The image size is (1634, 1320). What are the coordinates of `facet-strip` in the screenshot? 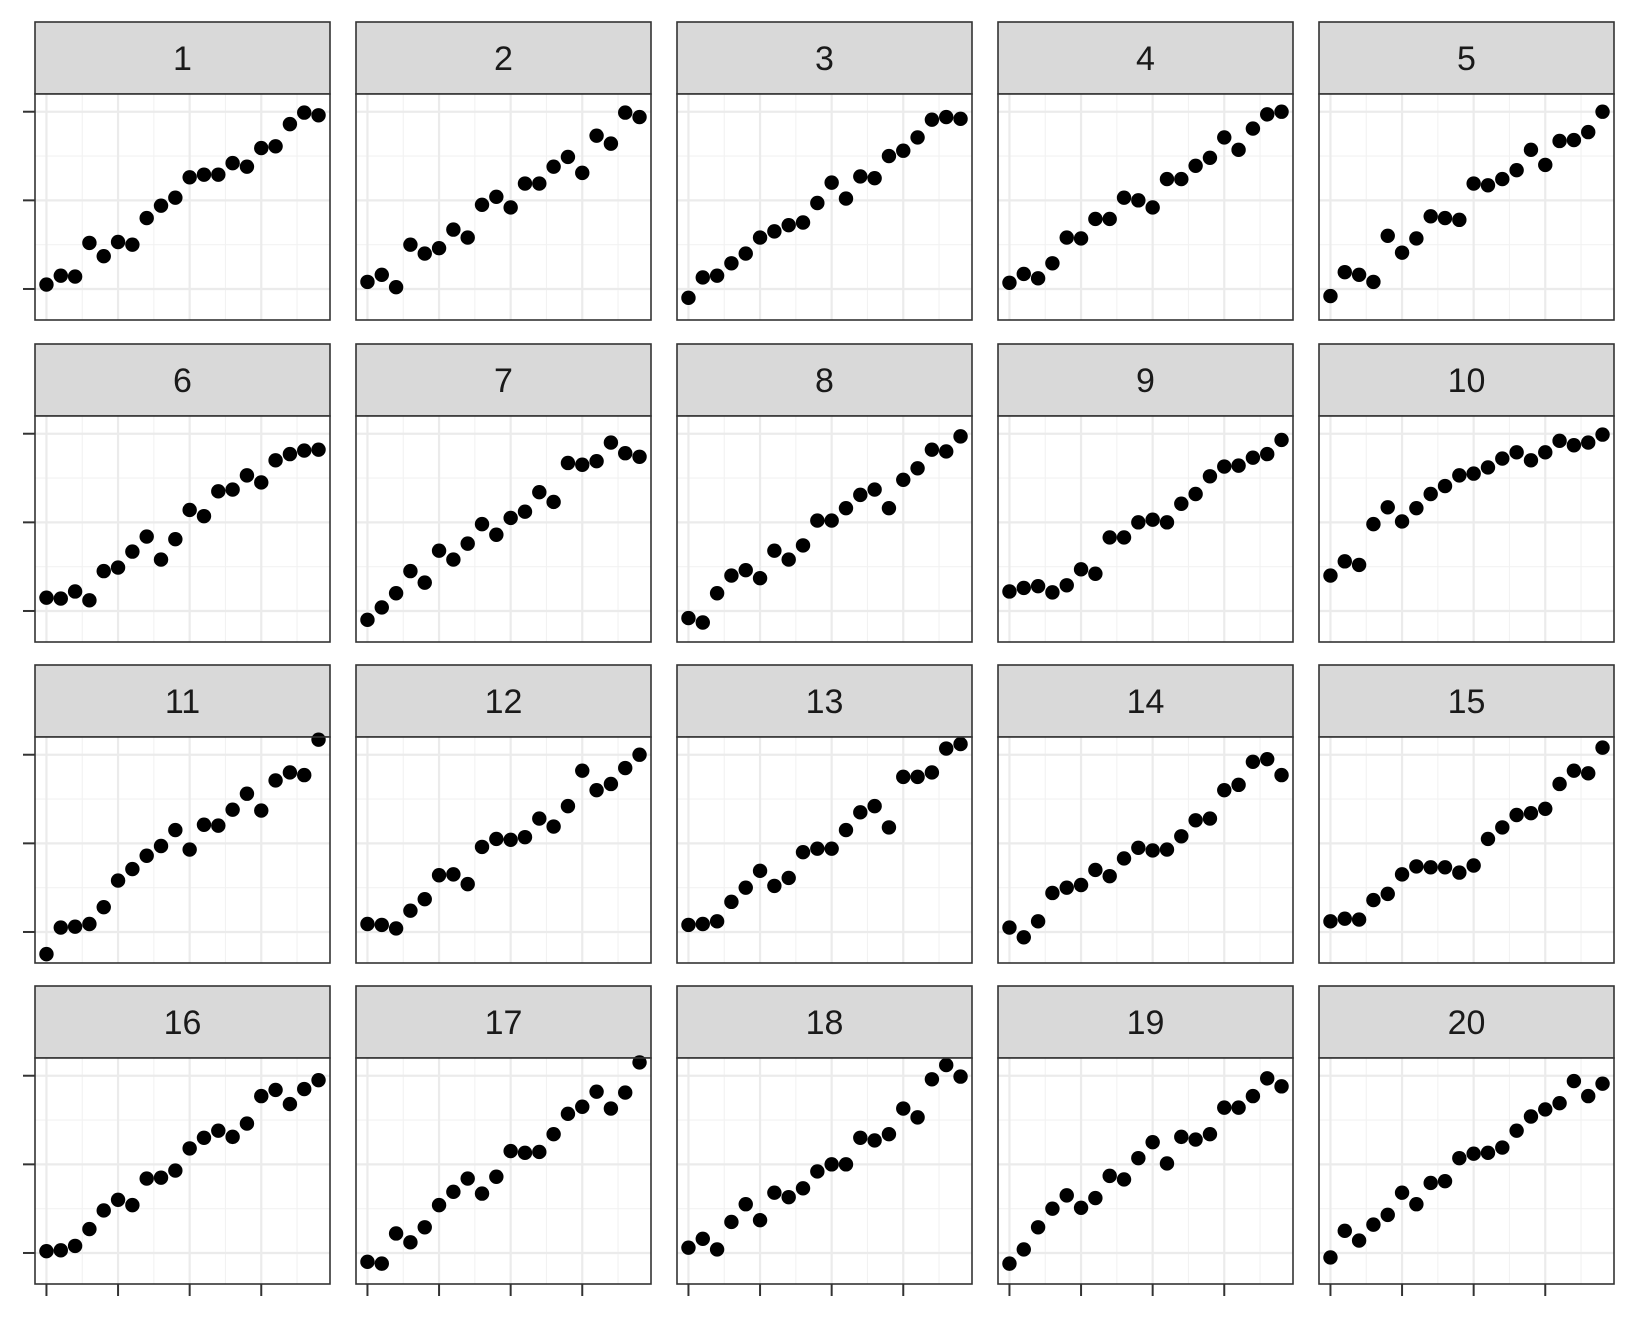 It's located at (1145, 58).